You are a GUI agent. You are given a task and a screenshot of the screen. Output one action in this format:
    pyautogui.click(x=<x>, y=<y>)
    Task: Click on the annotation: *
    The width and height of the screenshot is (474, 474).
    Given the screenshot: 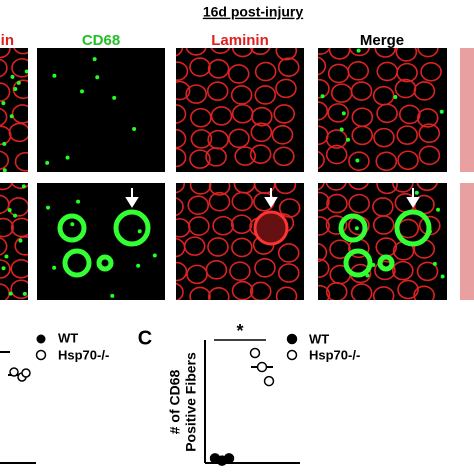 What is the action you would take?
    pyautogui.click(x=239, y=331)
    